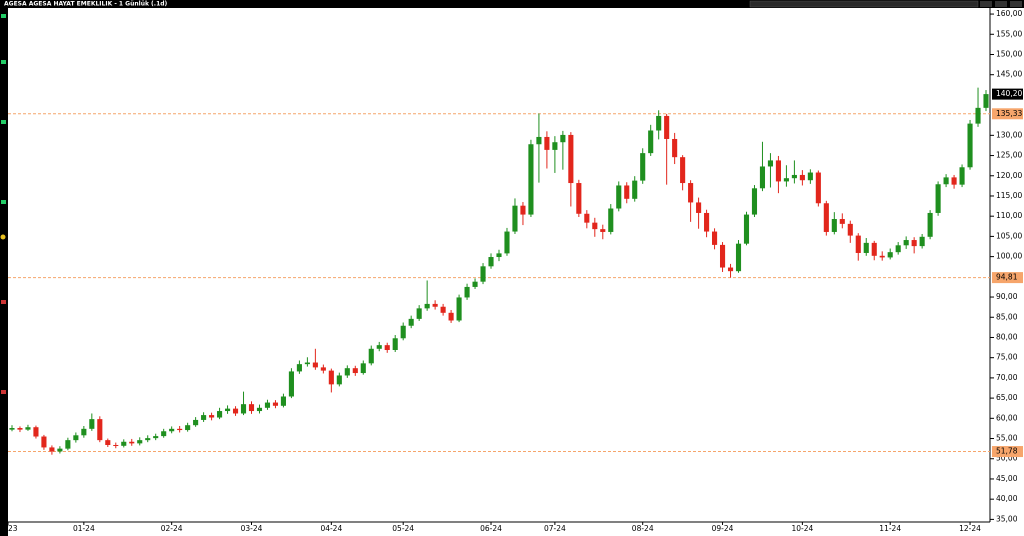 The height and width of the screenshot is (536, 1024). What do you see at coordinates (1009, 13) in the screenshot?
I see `y-tick-label: 160,00` at bounding box center [1009, 13].